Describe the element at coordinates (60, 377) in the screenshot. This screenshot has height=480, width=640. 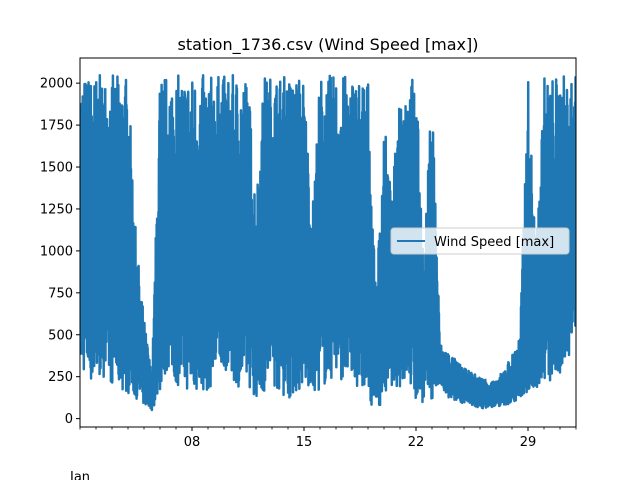
I see `y-tick-label-1: 250` at that location.